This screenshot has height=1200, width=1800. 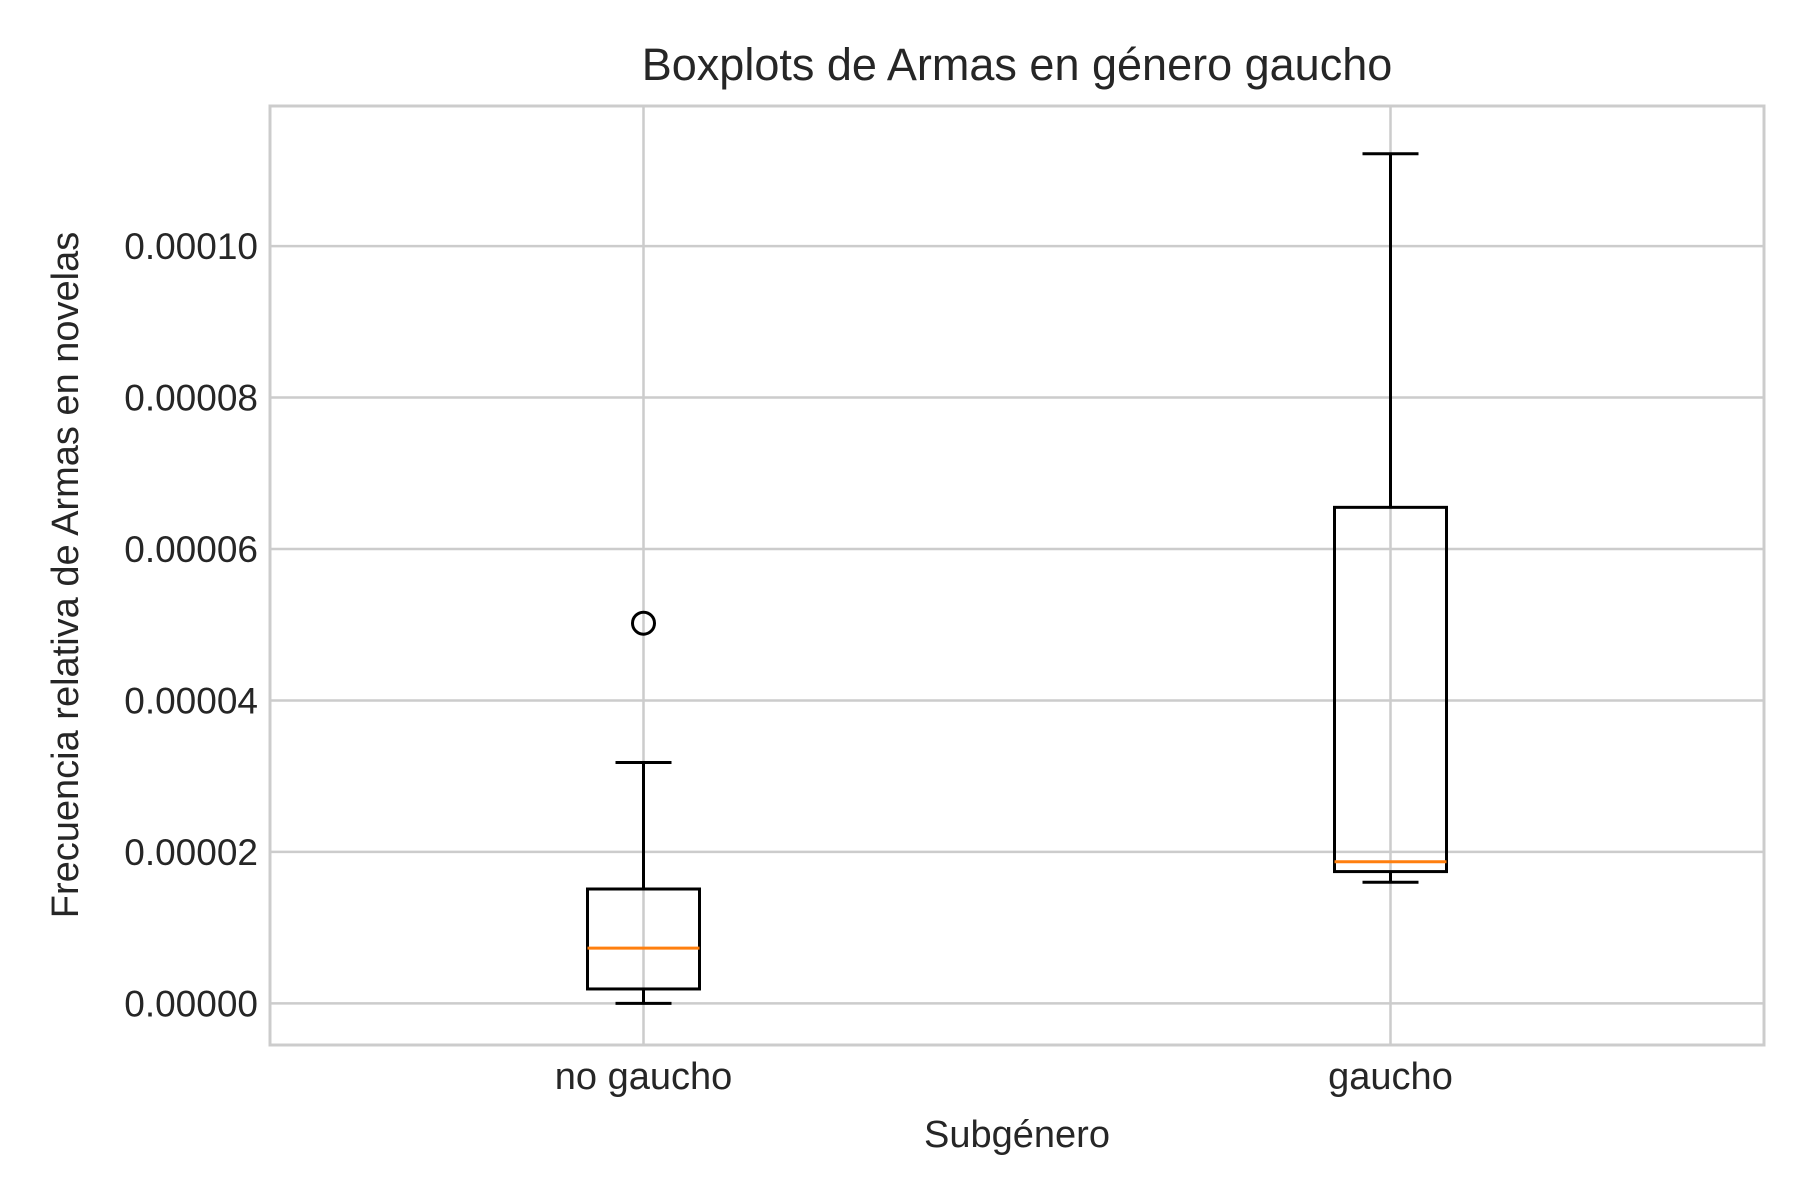 I want to click on x-tick-label: gaucho, so click(x=1390, y=1077).